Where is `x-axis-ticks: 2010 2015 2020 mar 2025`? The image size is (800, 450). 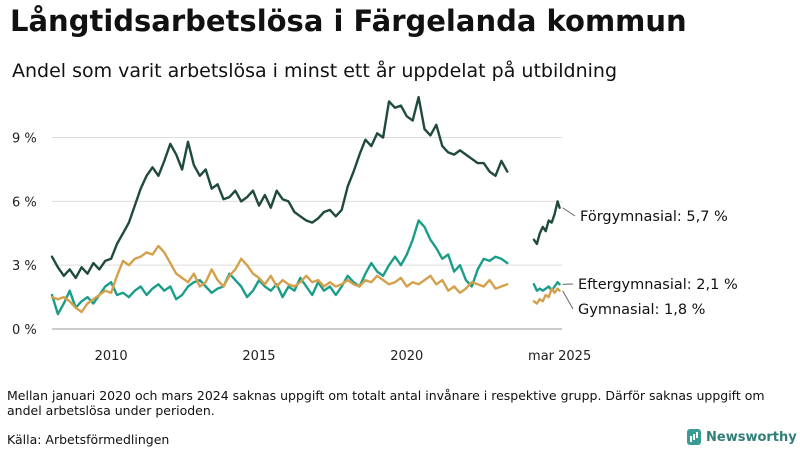
x-axis-ticks: 2010 2015 2020 mar 2025 is located at coordinates (343, 356).